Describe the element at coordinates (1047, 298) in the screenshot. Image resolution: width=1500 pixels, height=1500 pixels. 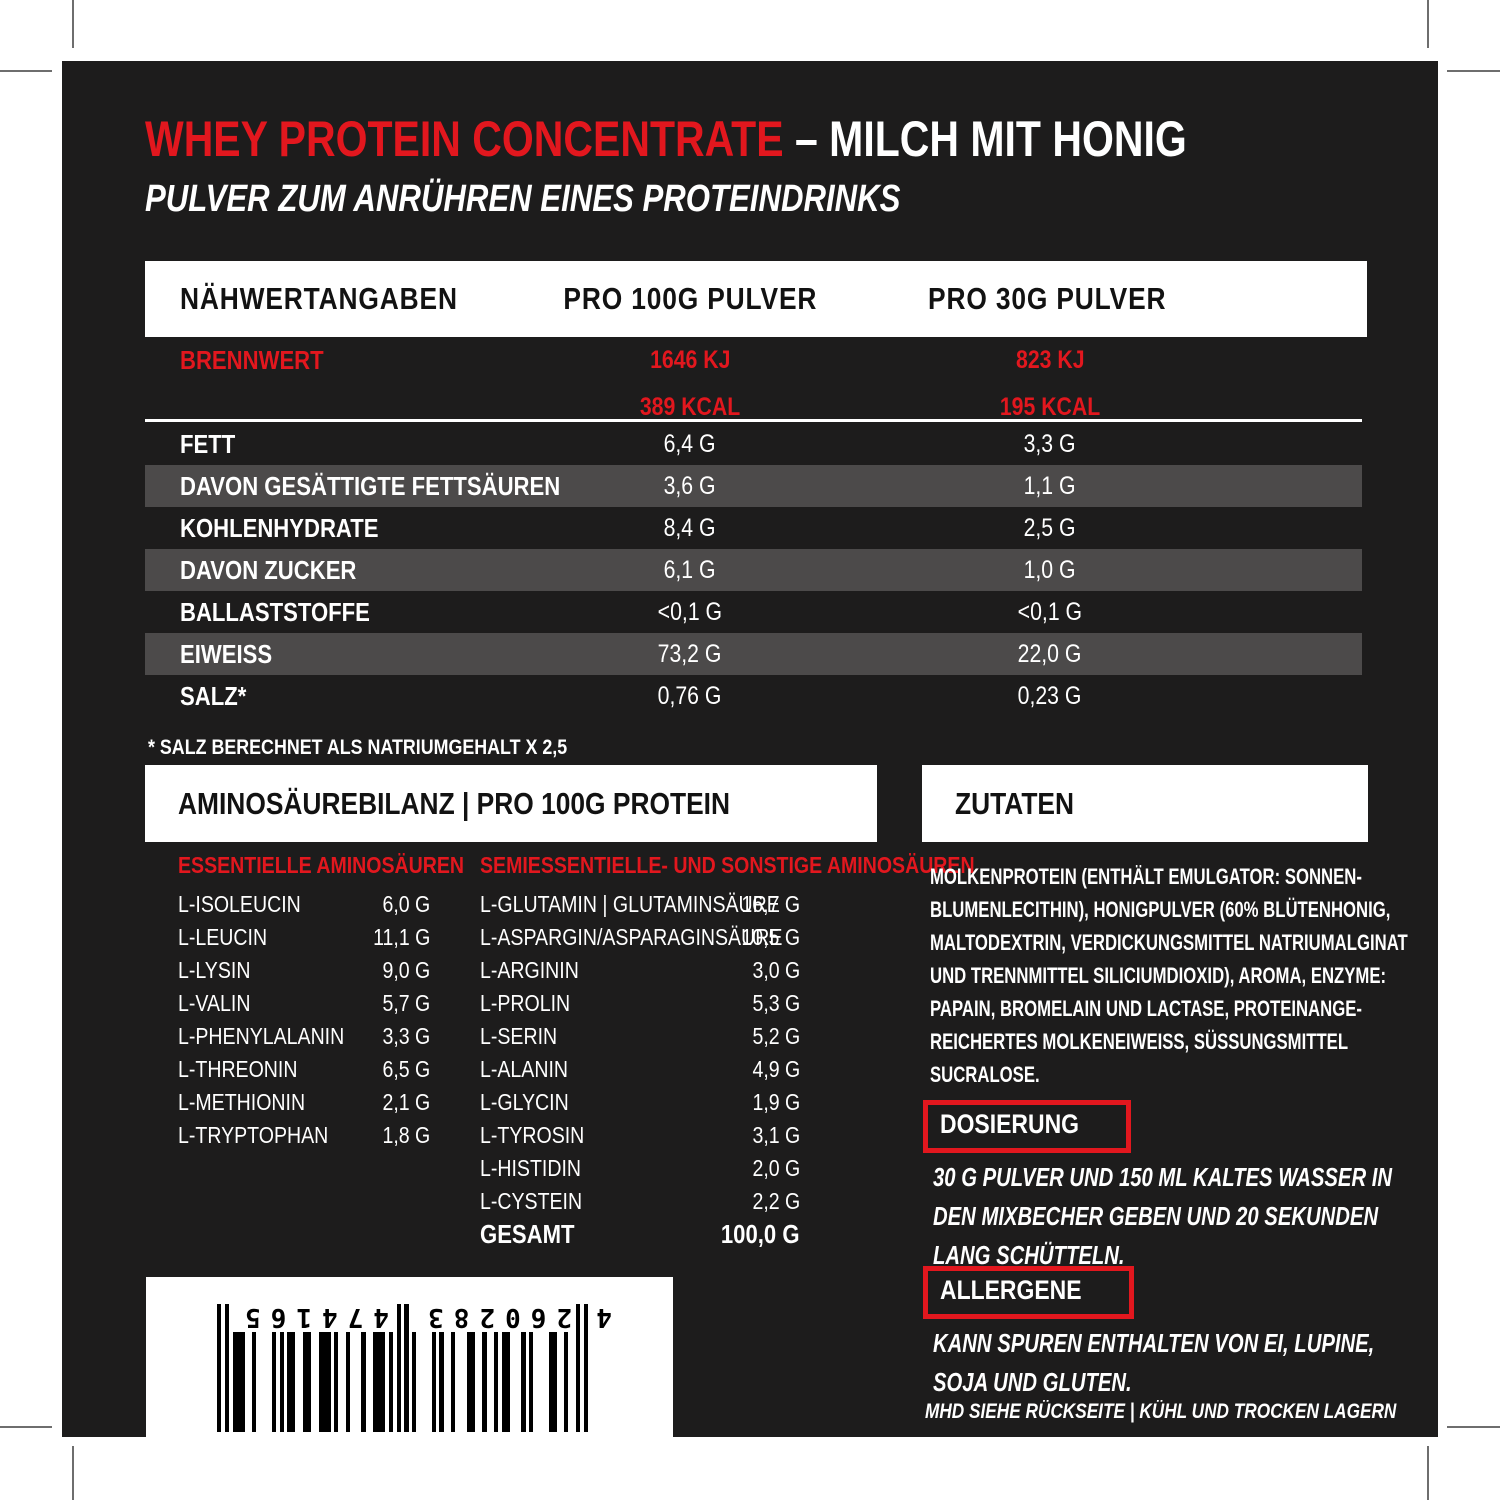
I see `nutrition-col-30g: PRO 30G PULVER` at that location.